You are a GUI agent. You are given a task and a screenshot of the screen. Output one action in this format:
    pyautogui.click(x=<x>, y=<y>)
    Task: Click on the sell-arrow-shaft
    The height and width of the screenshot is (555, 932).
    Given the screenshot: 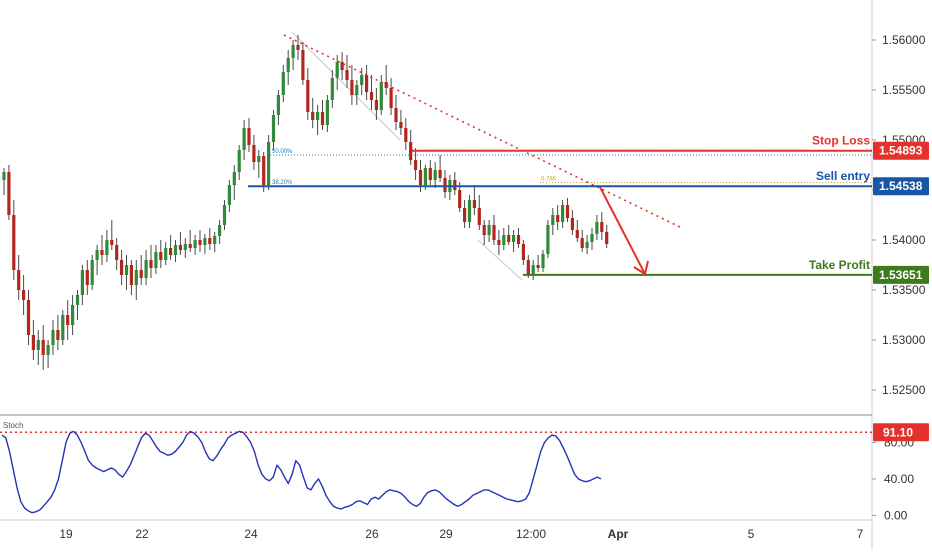 What is the action you would take?
    pyautogui.click(x=622, y=230)
    